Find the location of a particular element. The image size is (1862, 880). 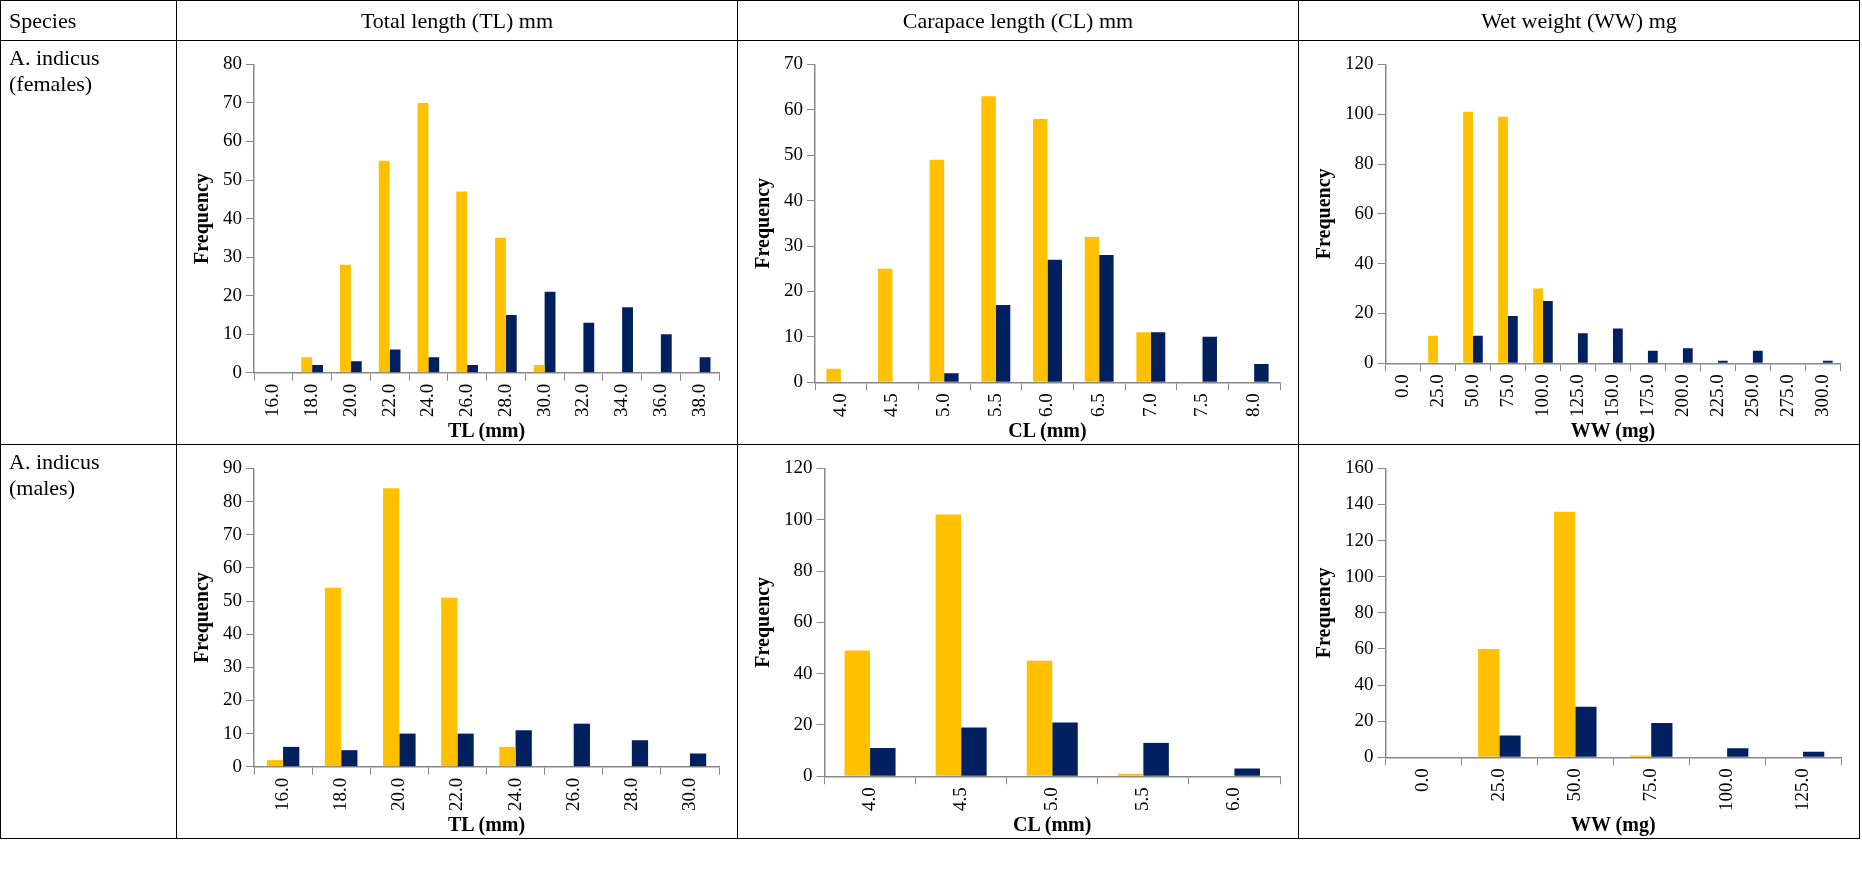

x-tick-label: 150.0 is located at coordinates (1611, 395).